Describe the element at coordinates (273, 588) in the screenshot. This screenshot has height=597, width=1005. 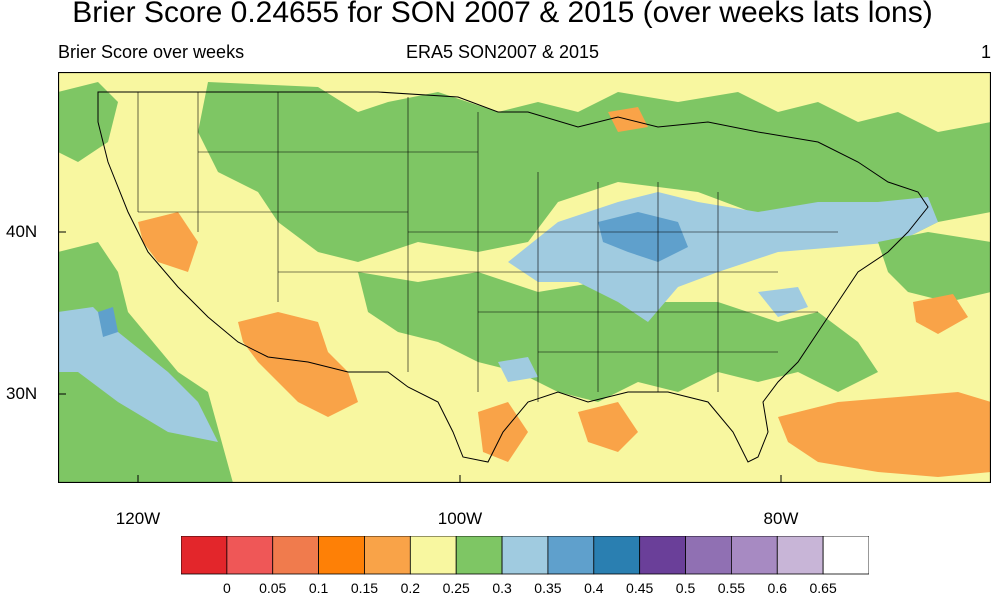
I see `colorbar-tick-label: 0.05` at that location.